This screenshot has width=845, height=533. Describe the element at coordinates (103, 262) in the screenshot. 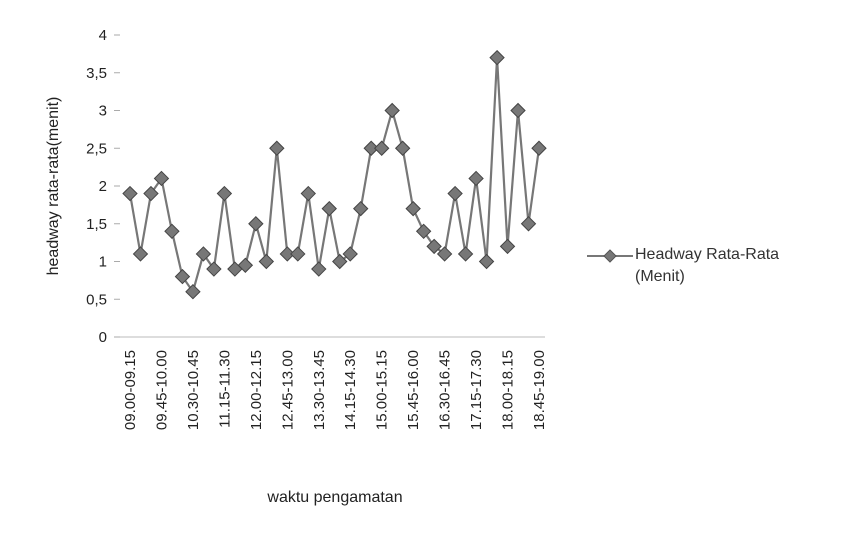

I see `y-tick-label: 1` at that location.